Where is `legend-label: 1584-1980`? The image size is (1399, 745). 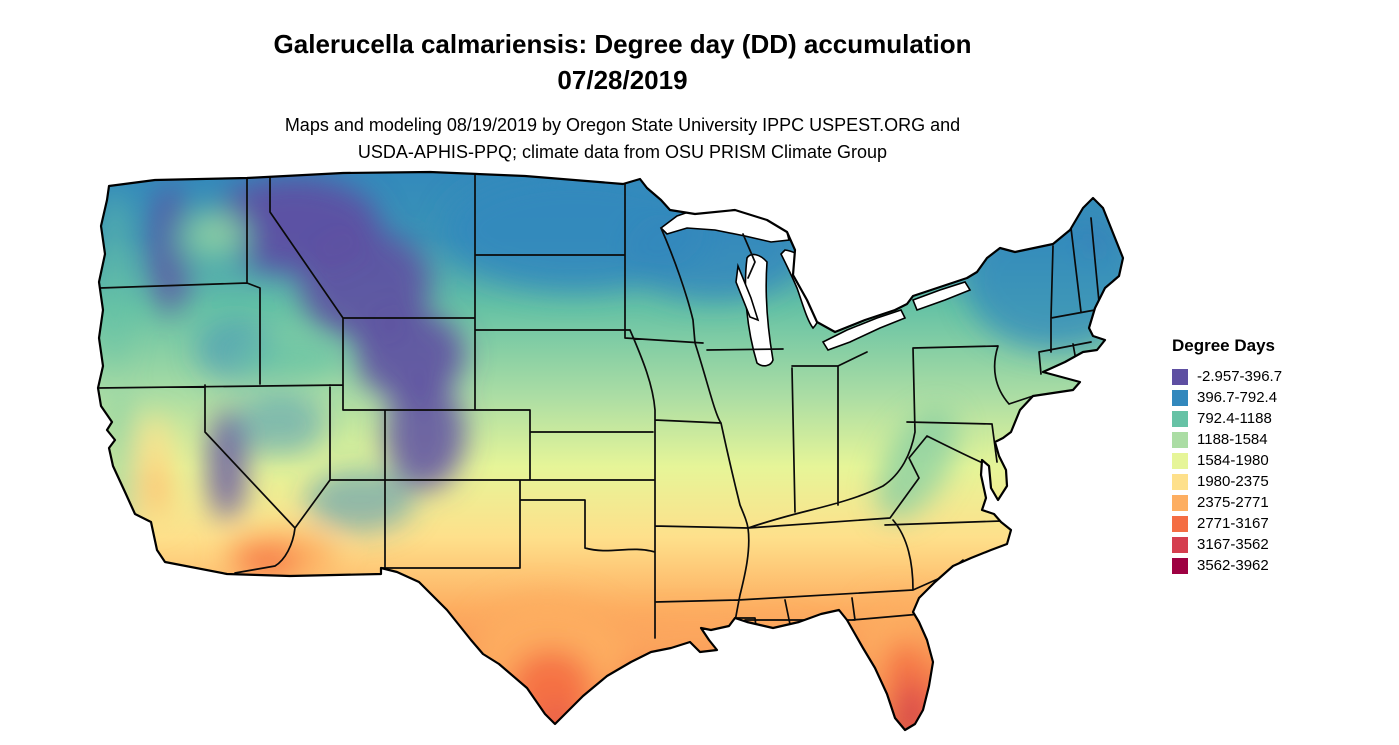 legend-label: 1584-1980 is located at coordinates (1233, 460).